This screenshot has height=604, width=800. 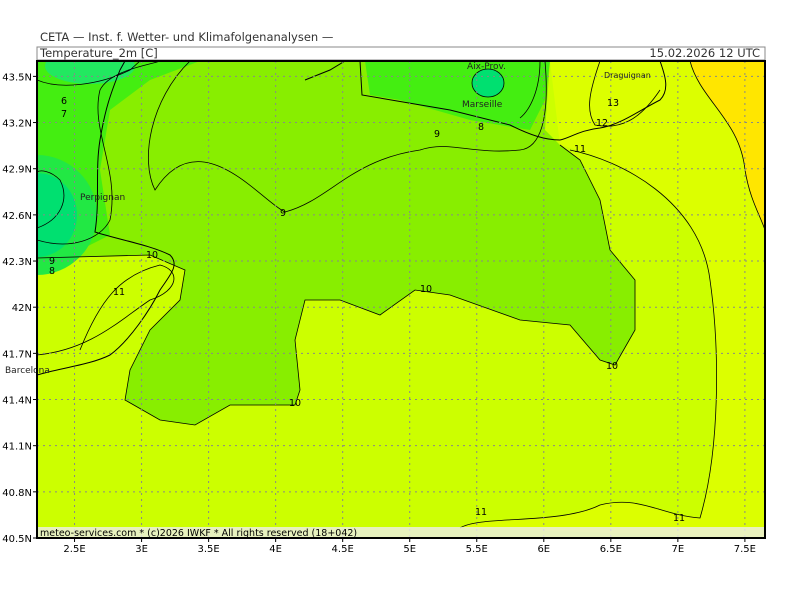 What do you see at coordinates (141, 549) in the screenshot?
I see `x-tick-label: 3E` at bounding box center [141, 549].